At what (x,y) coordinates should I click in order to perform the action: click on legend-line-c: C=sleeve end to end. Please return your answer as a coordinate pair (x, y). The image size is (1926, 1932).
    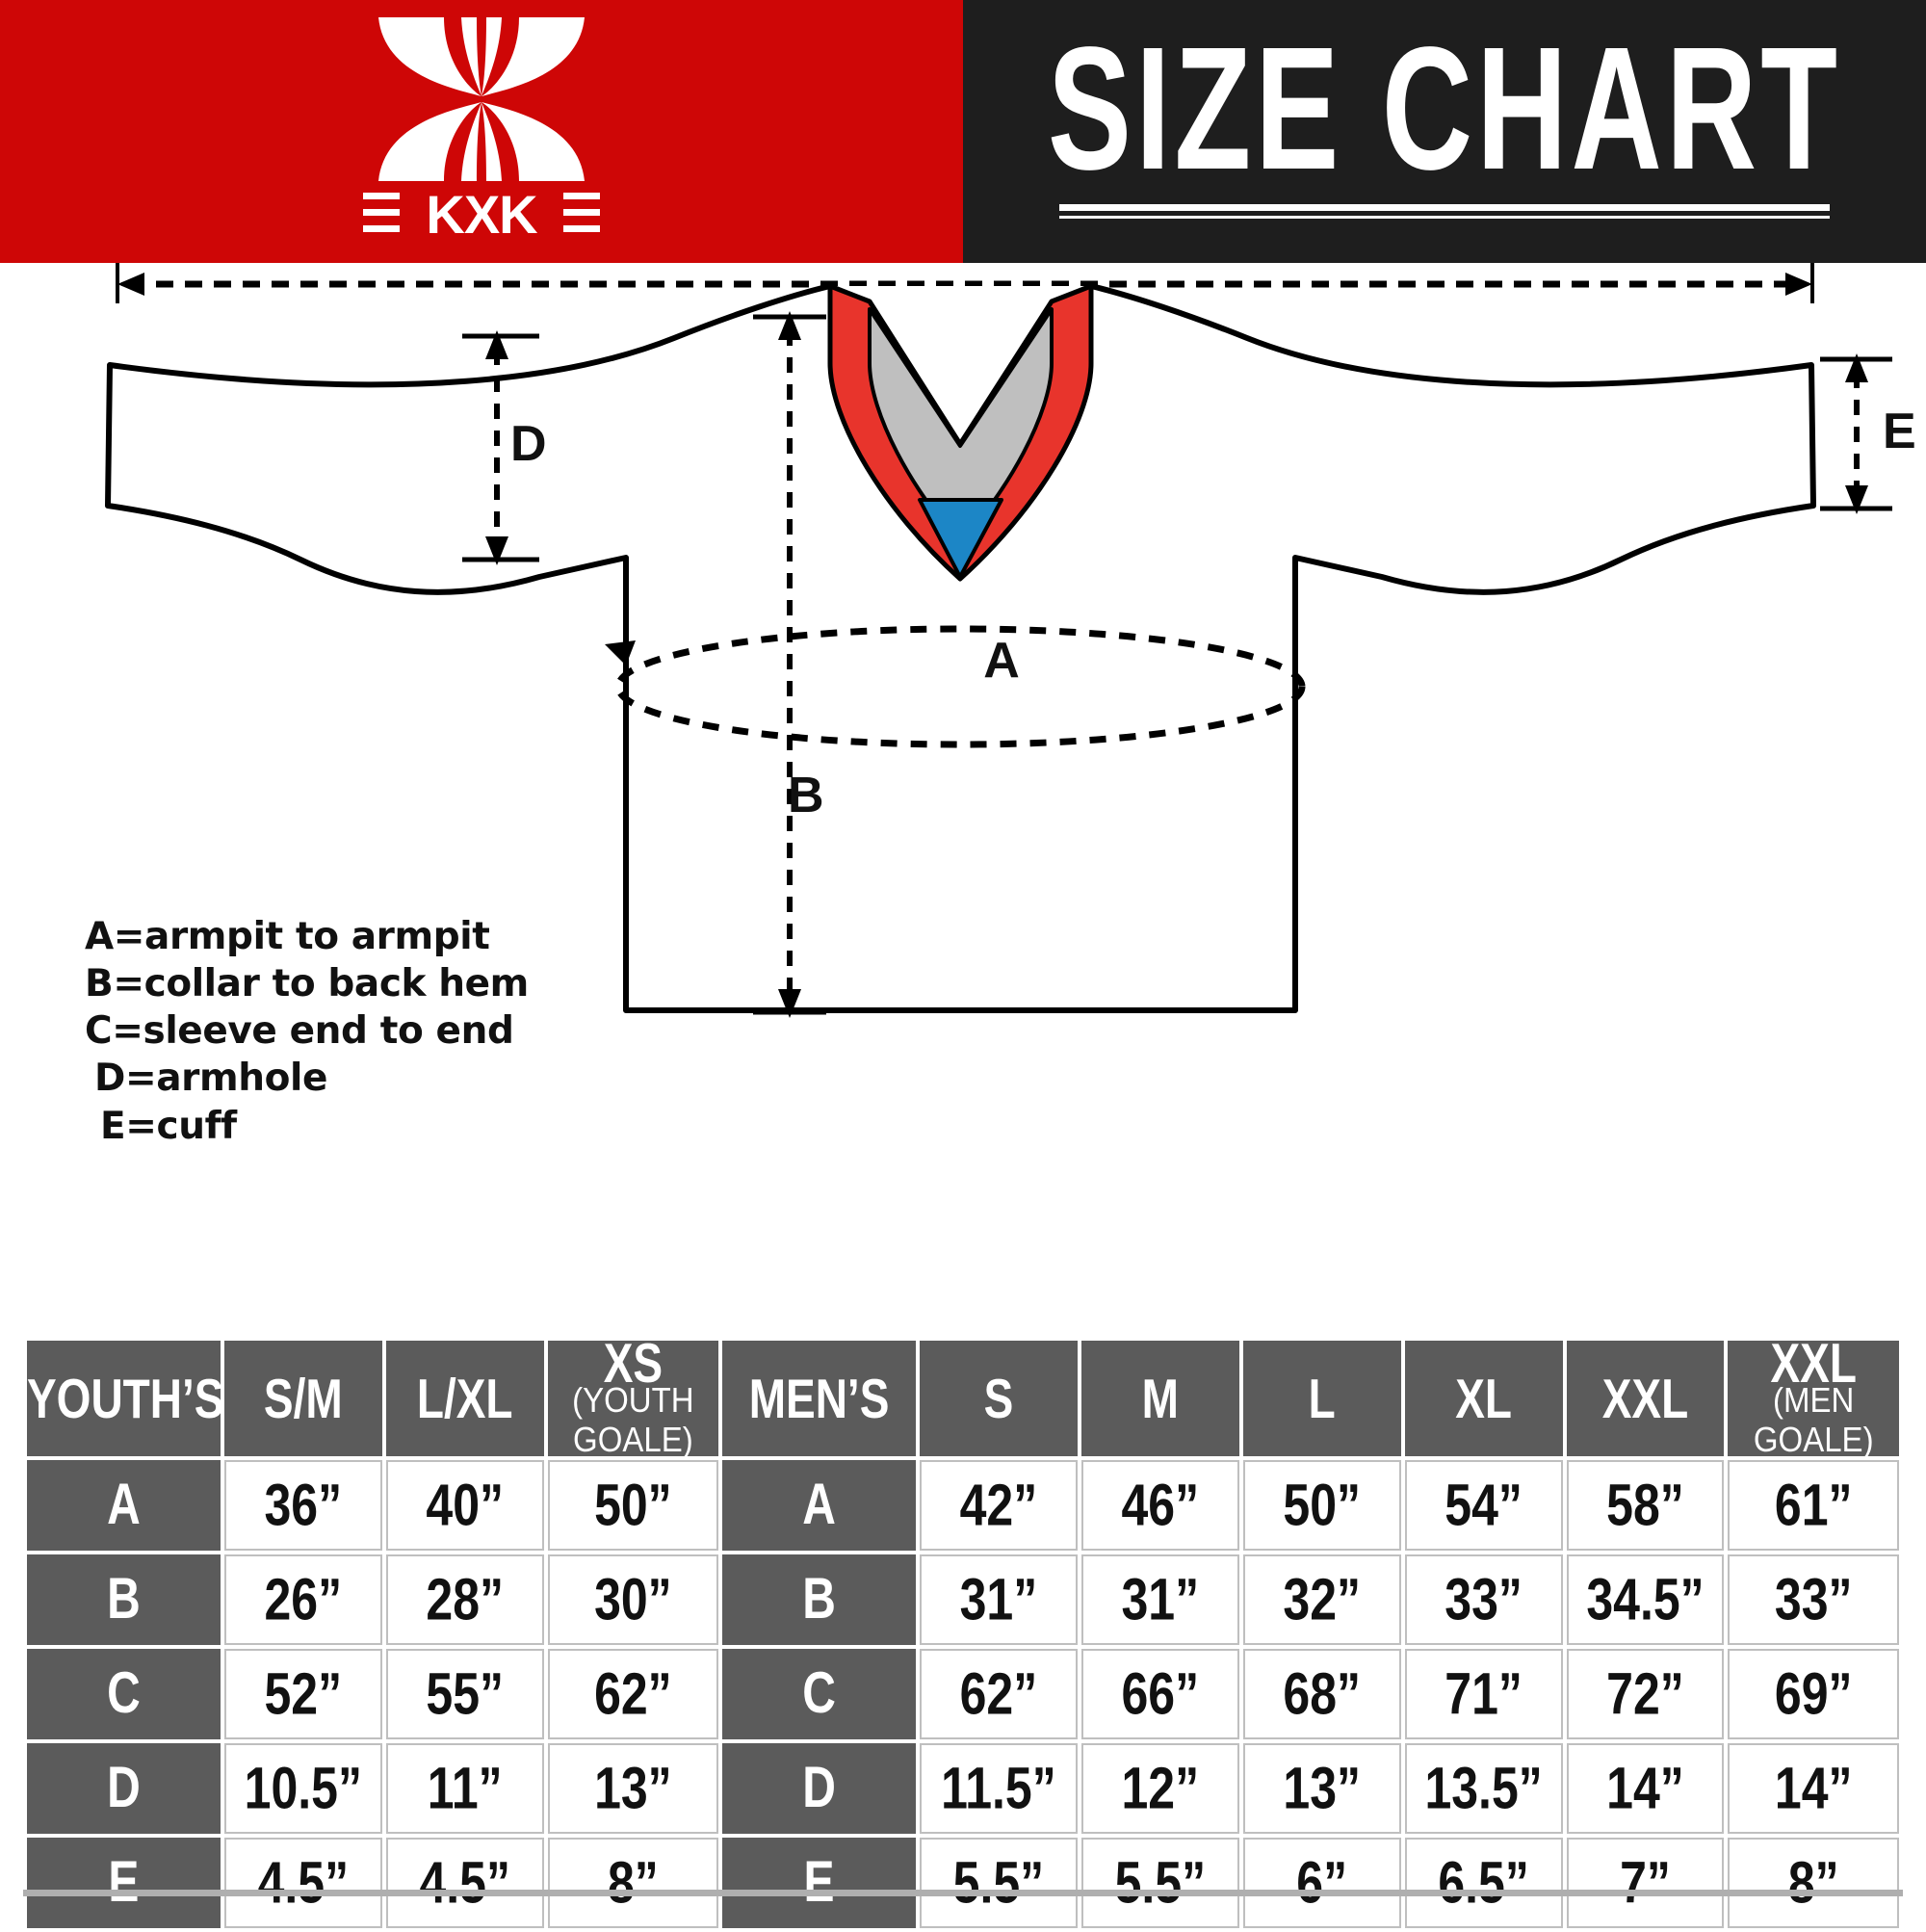
    Looking at the image, I should click on (299, 1031).